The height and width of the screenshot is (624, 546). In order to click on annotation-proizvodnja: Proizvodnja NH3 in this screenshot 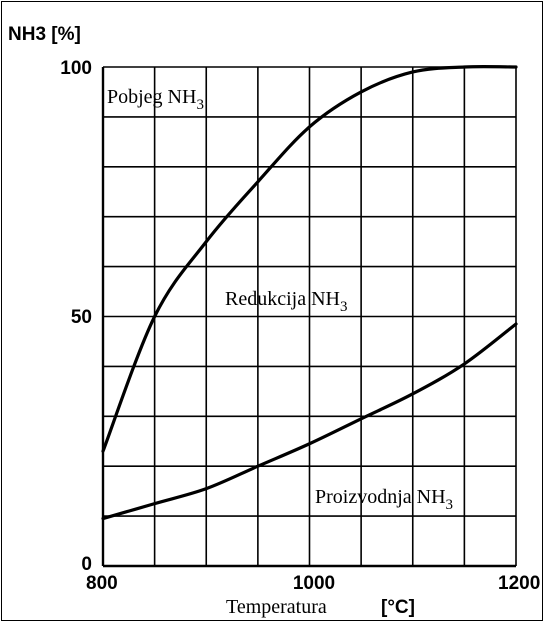, I will do `click(384, 499)`.